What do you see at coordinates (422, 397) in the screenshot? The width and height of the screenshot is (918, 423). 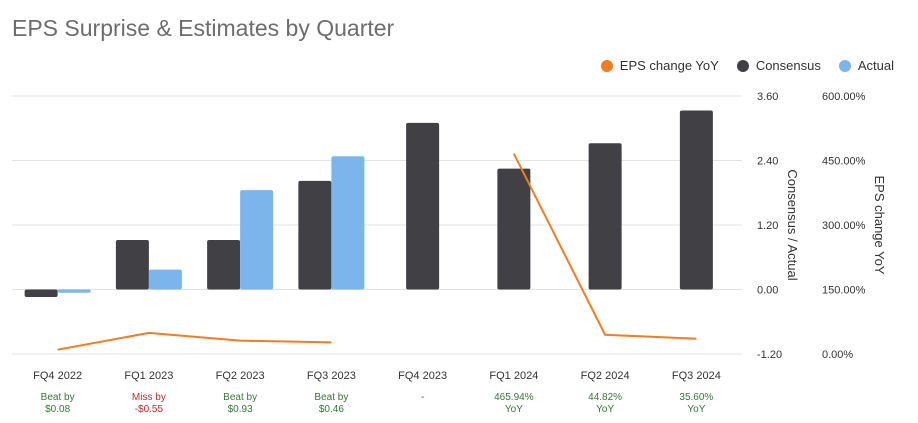 I see `surprise-annotation: -` at bounding box center [422, 397].